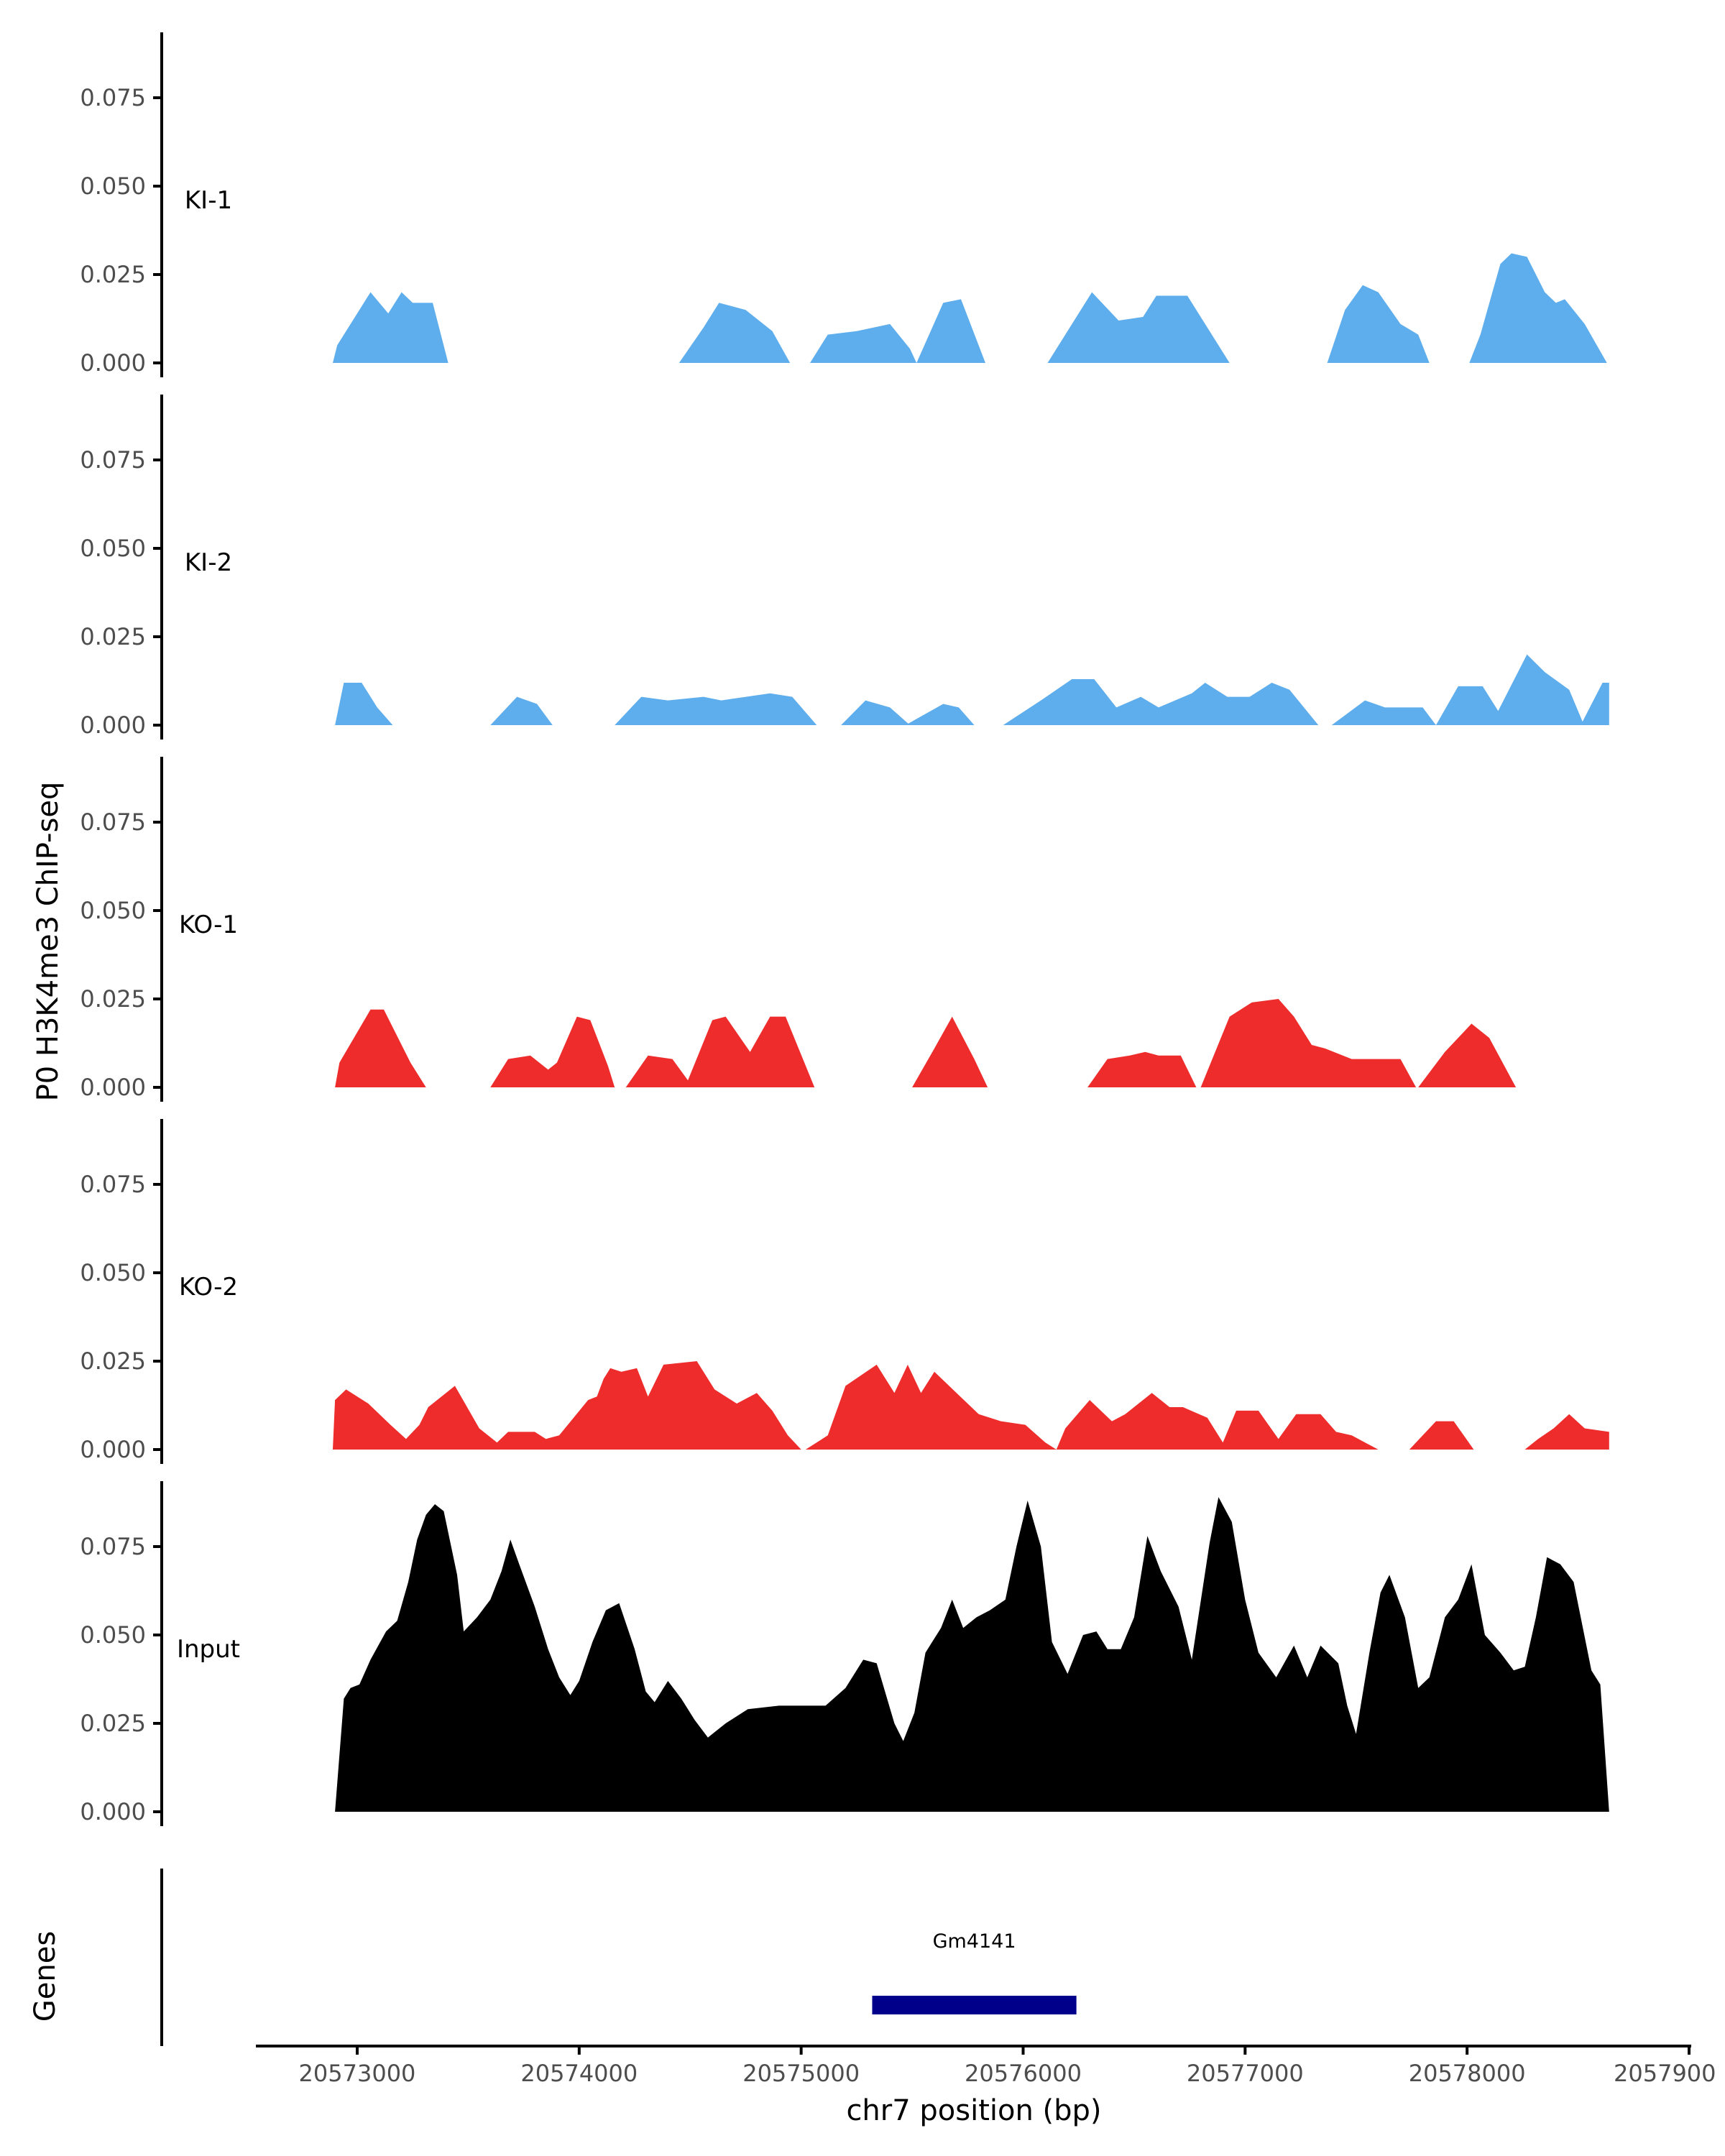 This screenshot has width=1725, height=2156. What do you see at coordinates (974, 1941) in the screenshot?
I see `gene-label: Gm4141` at bounding box center [974, 1941].